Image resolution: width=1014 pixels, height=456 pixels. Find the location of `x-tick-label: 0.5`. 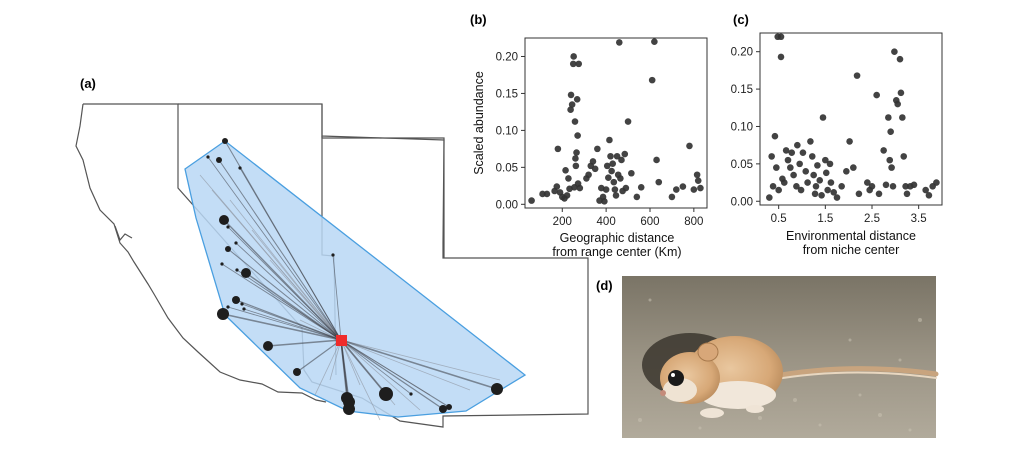

x-tick-label: 0.5 is located at coordinates (779, 219).